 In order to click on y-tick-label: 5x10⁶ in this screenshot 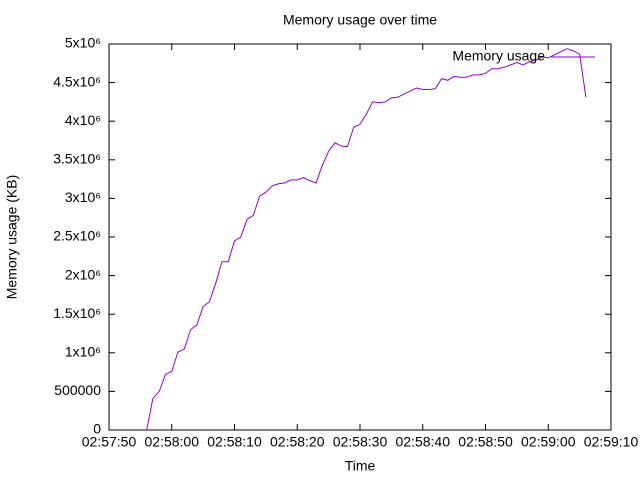, I will do `click(83, 43)`.